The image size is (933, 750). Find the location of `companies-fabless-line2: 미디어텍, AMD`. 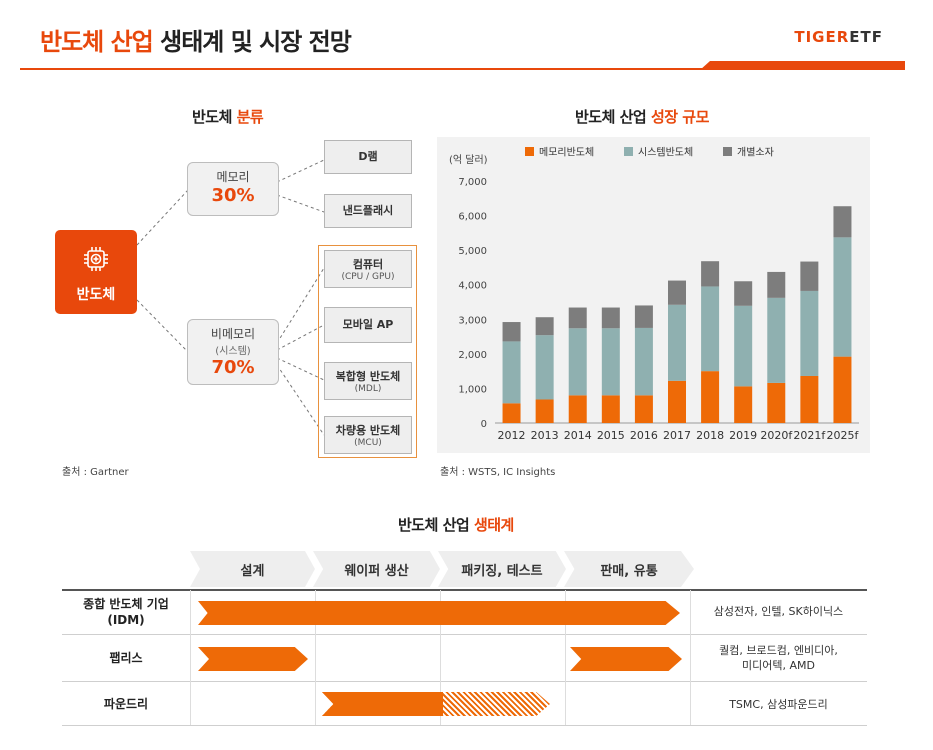

companies-fabless-line2: 미디어텍, AMD is located at coordinates (778, 665).